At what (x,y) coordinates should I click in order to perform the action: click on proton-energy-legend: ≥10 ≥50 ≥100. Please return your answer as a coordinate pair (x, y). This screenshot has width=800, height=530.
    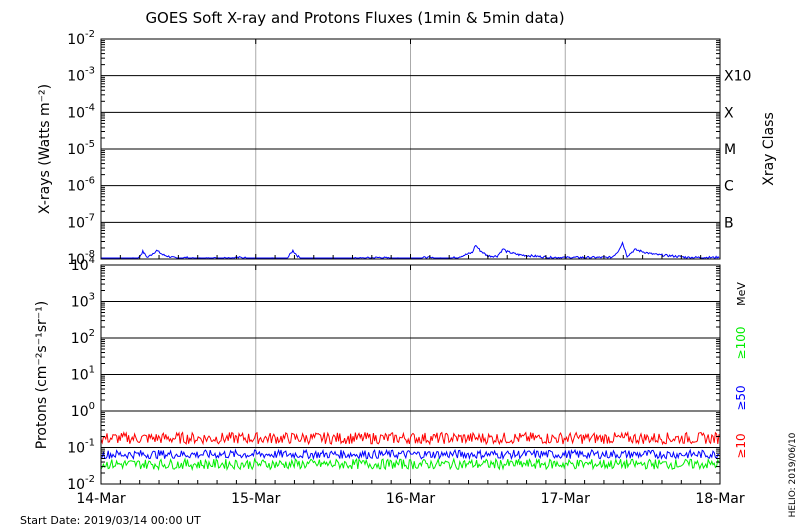
    Looking at the image, I should click on (741, 393).